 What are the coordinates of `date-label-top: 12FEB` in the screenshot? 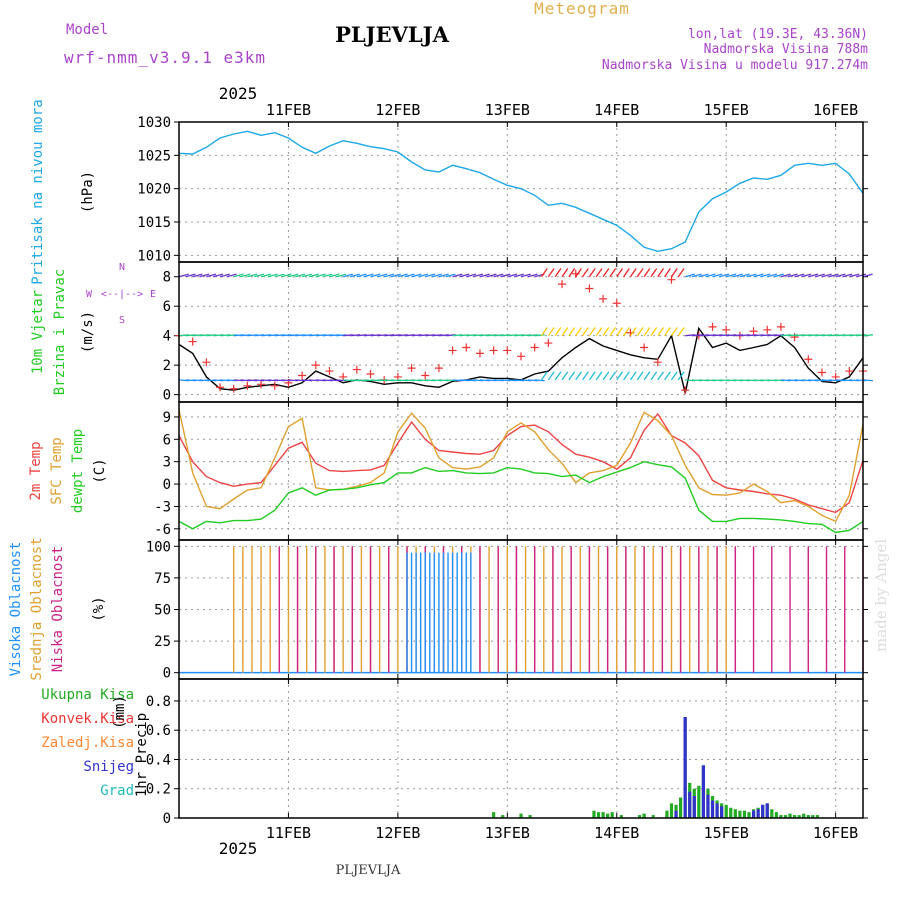 It's located at (397, 110).